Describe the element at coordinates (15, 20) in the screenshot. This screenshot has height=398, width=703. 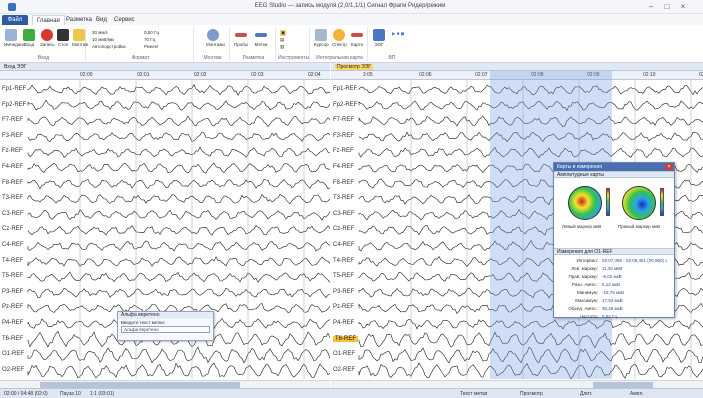
I see `file-tab: Файл` at that location.